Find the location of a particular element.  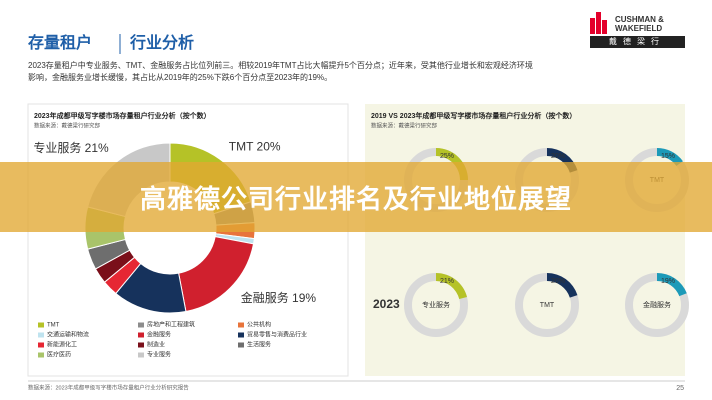

chart-title: 2023年成都甲级写字楼市场存量租户行业分析（按个数） is located at coordinates (122, 115).